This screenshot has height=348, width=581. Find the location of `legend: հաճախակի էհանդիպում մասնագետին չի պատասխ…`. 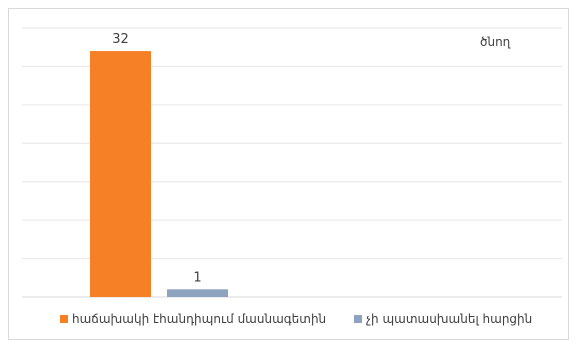

legend: հաճախակի էհանդիպում մասնագետին չի պատասխ… is located at coordinates (296, 319).